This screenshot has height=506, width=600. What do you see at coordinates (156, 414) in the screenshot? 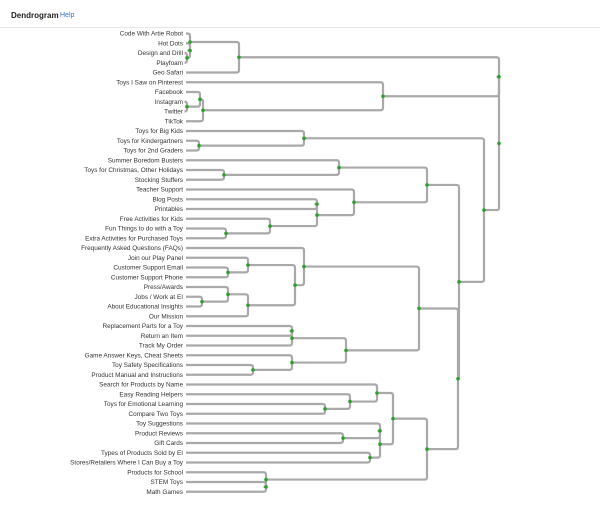
I see `leaf-label: Compare Two Toys` at bounding box center [156, 414].